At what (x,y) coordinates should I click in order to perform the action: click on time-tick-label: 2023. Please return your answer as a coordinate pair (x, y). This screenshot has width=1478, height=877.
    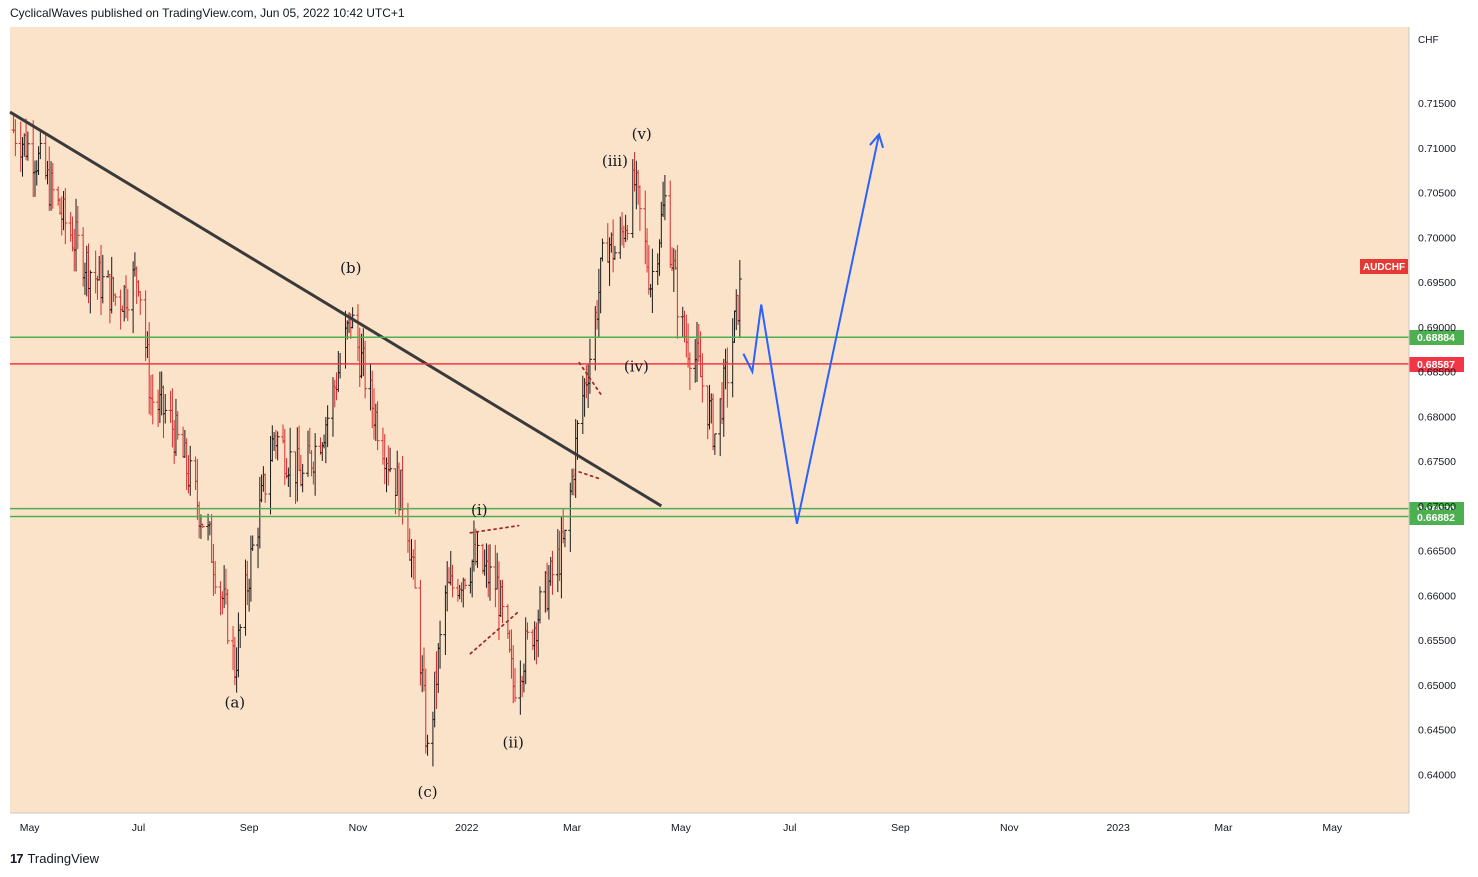
    Looking at the image, I should click on (1118, 828).